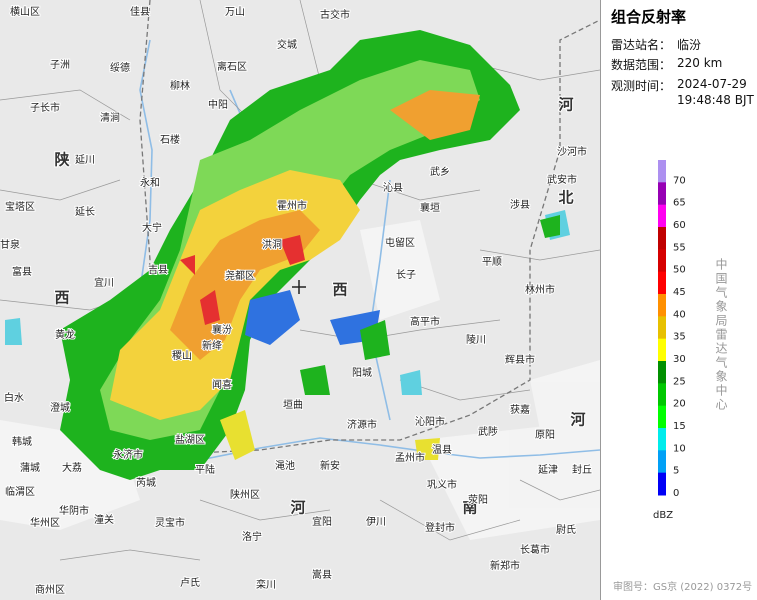 This screenshot has width=757, height=600. Describe the element at coordinates (182, 356) in the screenshot. I see `place-label: 稷山` at that location.